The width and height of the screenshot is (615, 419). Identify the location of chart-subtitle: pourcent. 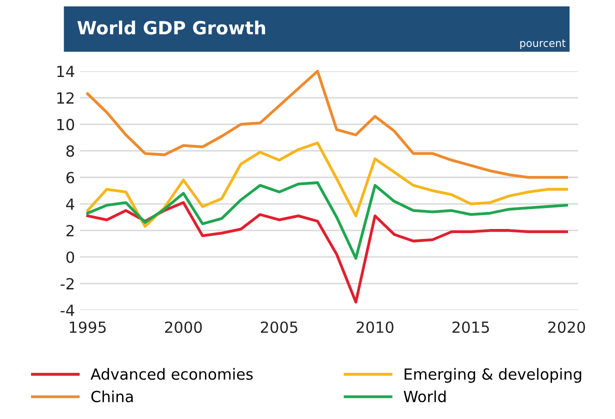
(543, 45).